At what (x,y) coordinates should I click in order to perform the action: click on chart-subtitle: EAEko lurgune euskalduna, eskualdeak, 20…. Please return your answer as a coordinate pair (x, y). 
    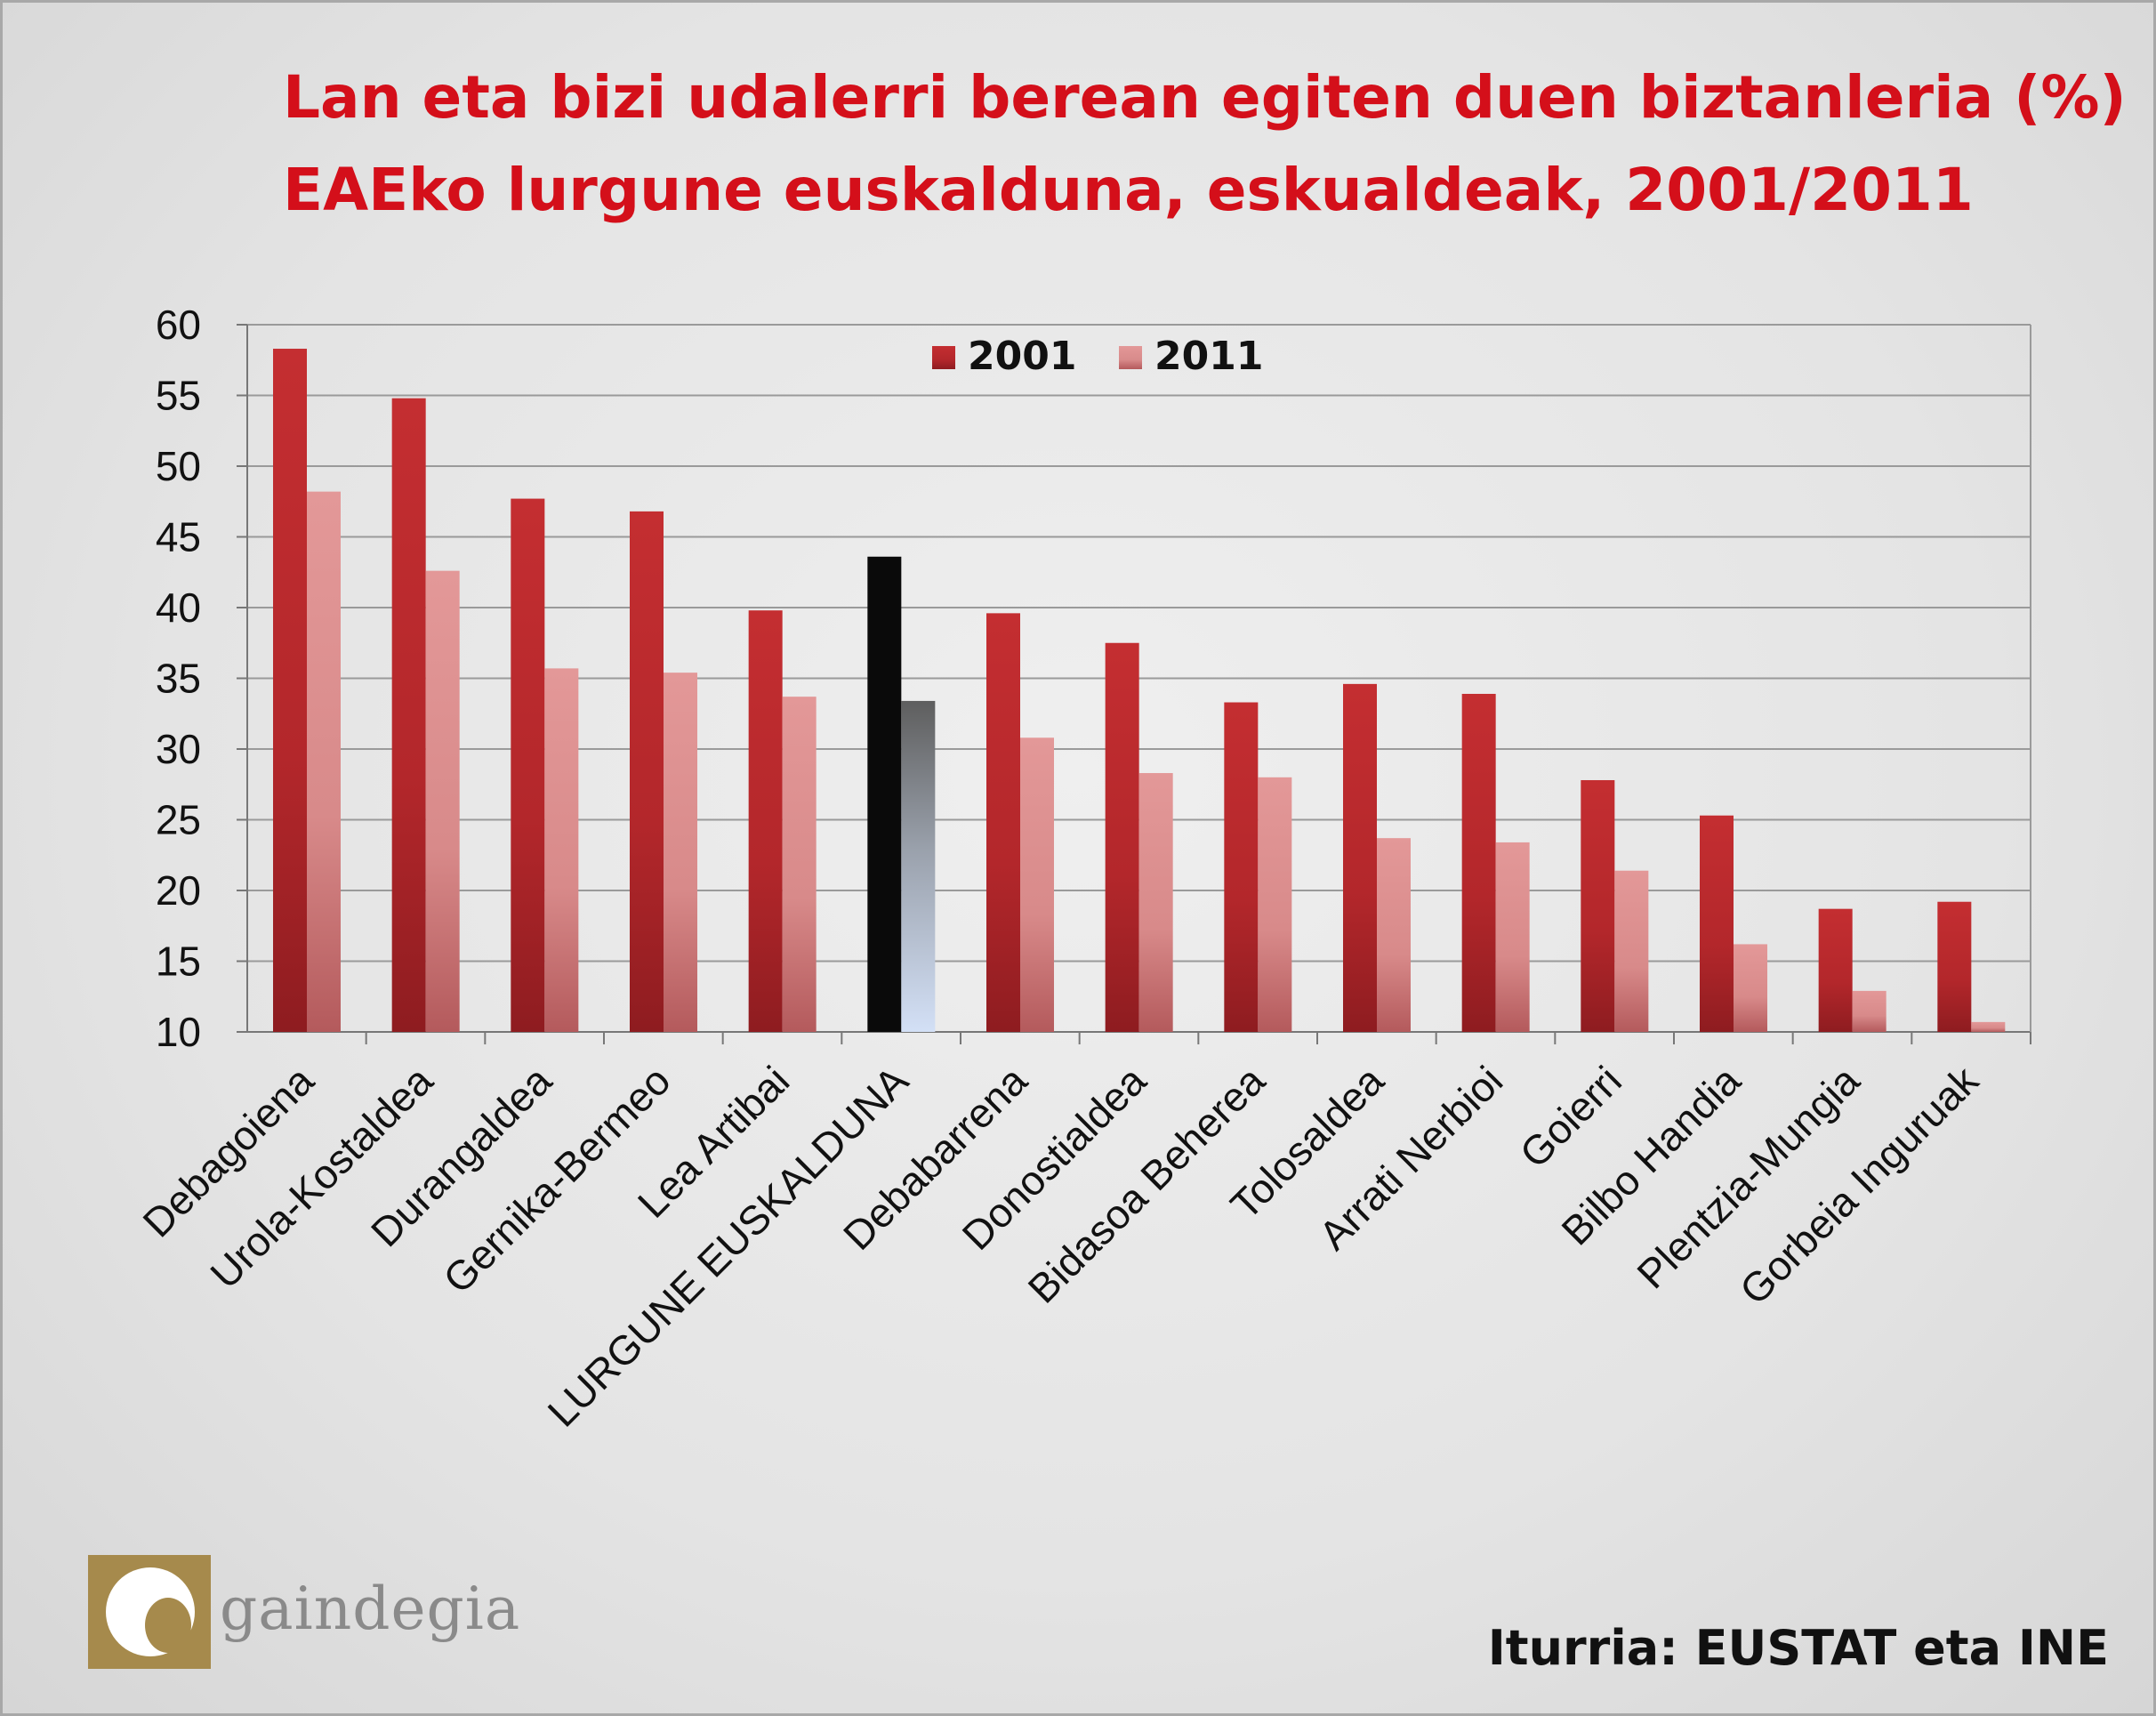
    Looking at the image, I should click on (1129, 190).